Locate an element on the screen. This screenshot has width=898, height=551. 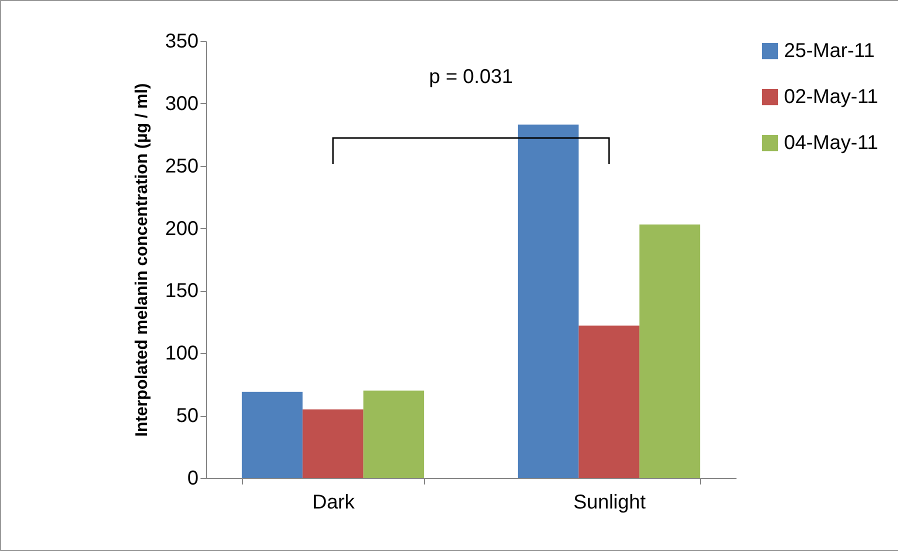
y-tick-label: 350 is located at coordinates (181, 41).